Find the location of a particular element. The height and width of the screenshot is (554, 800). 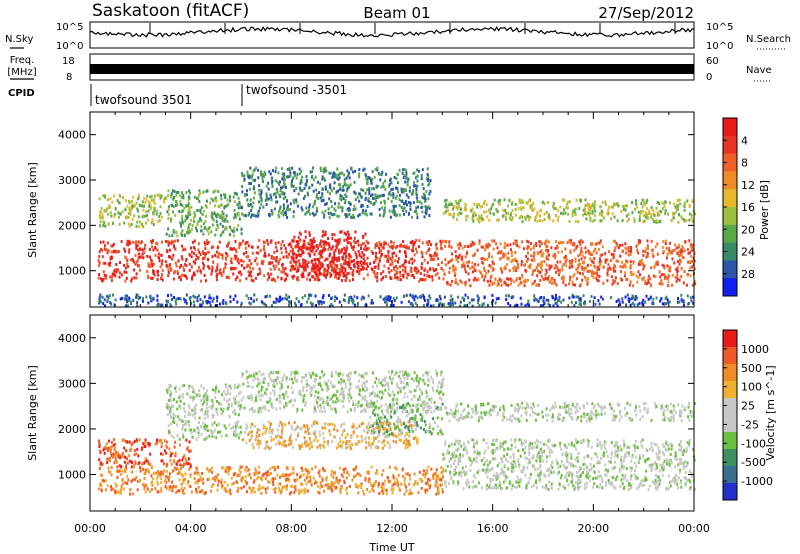

freq-trace is located at coordinates (392, 69).